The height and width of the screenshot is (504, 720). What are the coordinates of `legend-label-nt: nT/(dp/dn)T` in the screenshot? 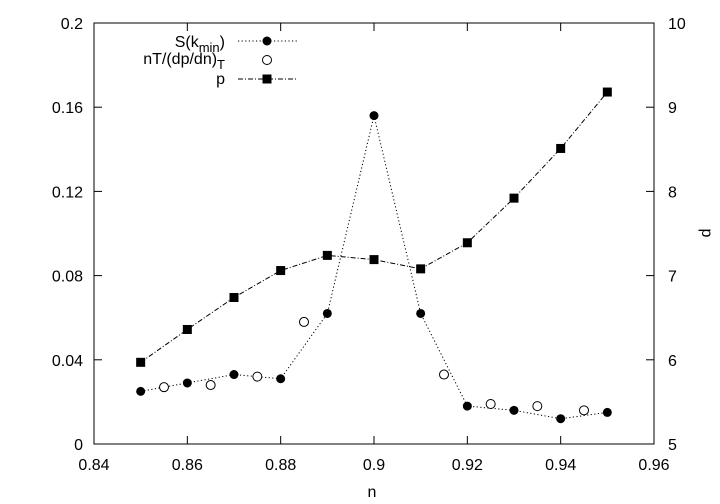 It's located at (184, 61).